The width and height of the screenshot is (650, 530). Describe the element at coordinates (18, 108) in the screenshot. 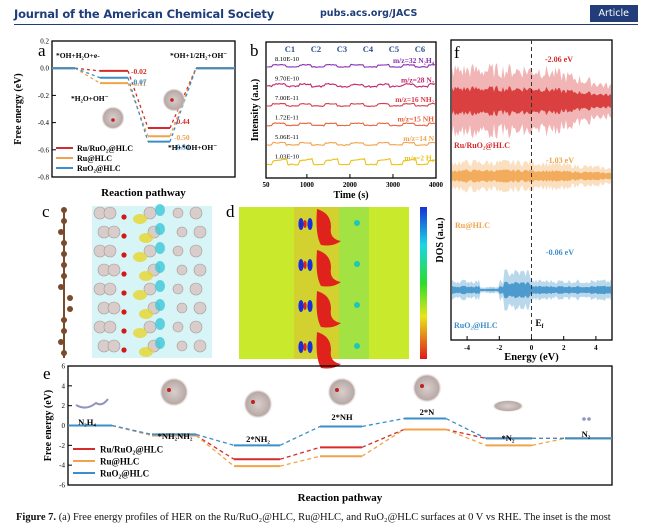

I see `y-axis-label: Free energy (eV)` at that location.